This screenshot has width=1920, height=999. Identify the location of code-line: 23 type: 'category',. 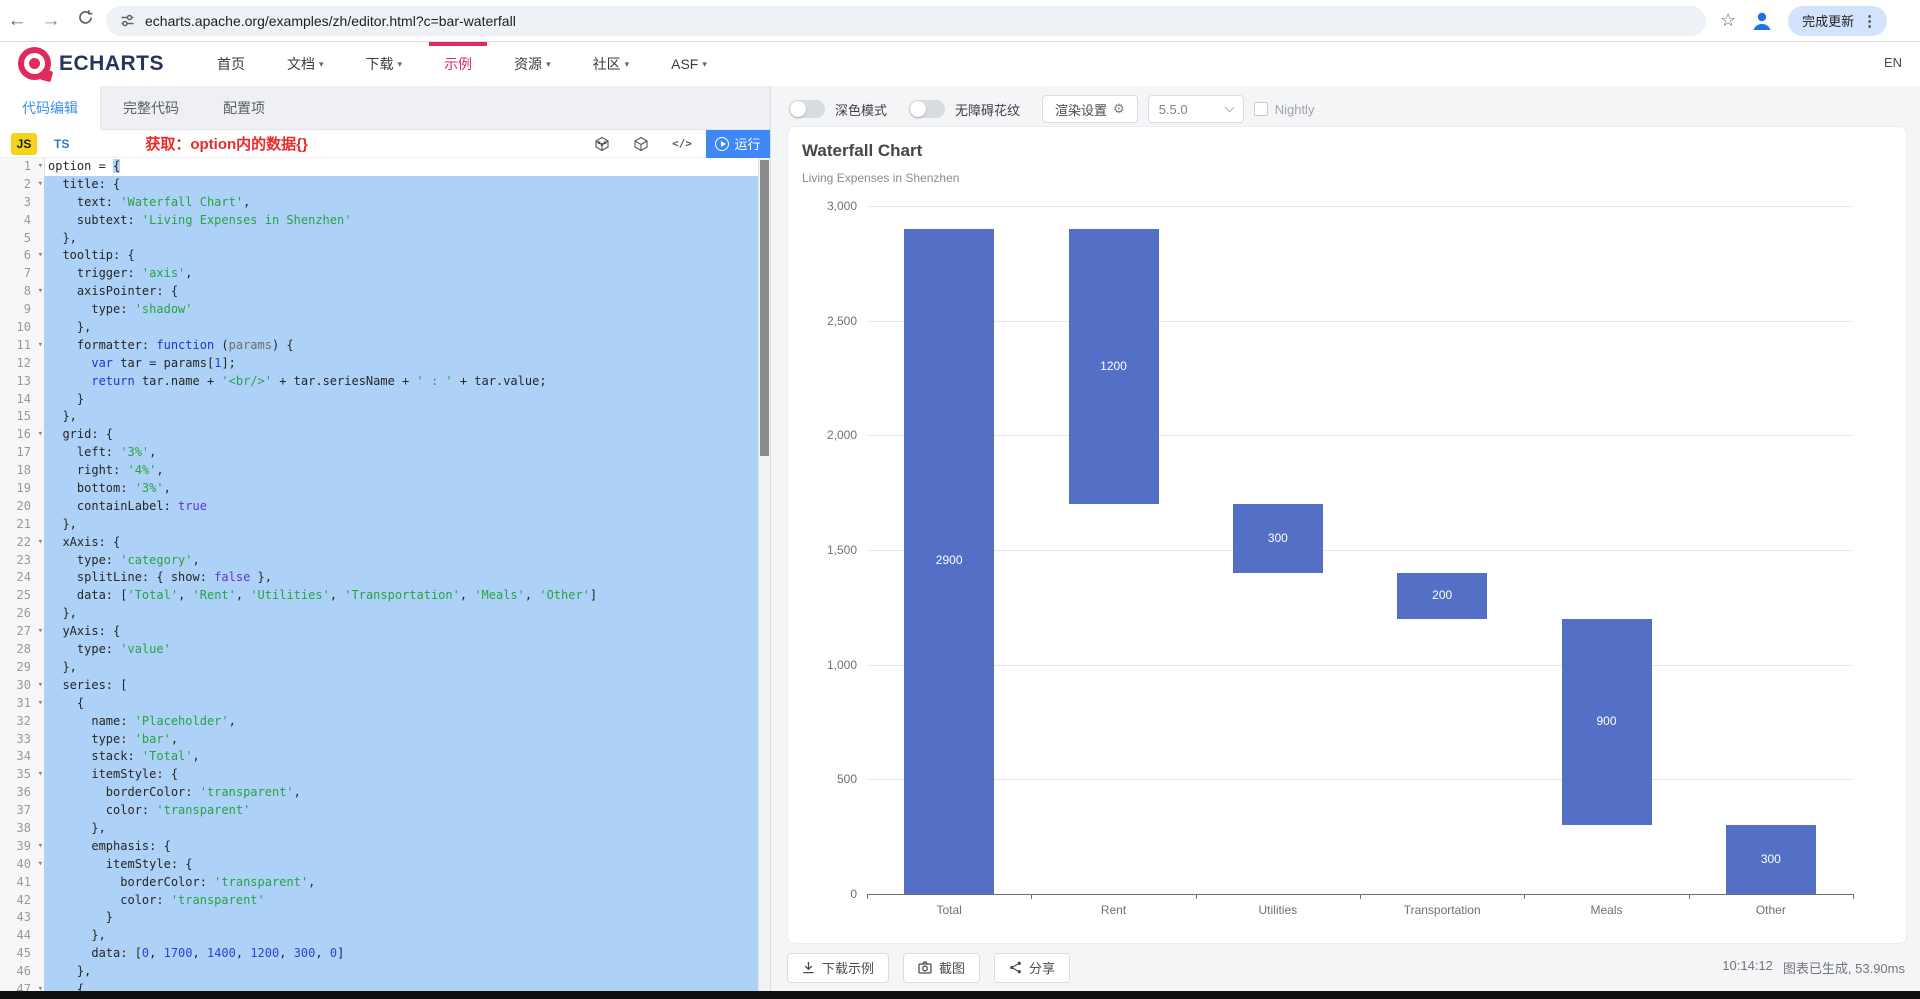
(379, 560).